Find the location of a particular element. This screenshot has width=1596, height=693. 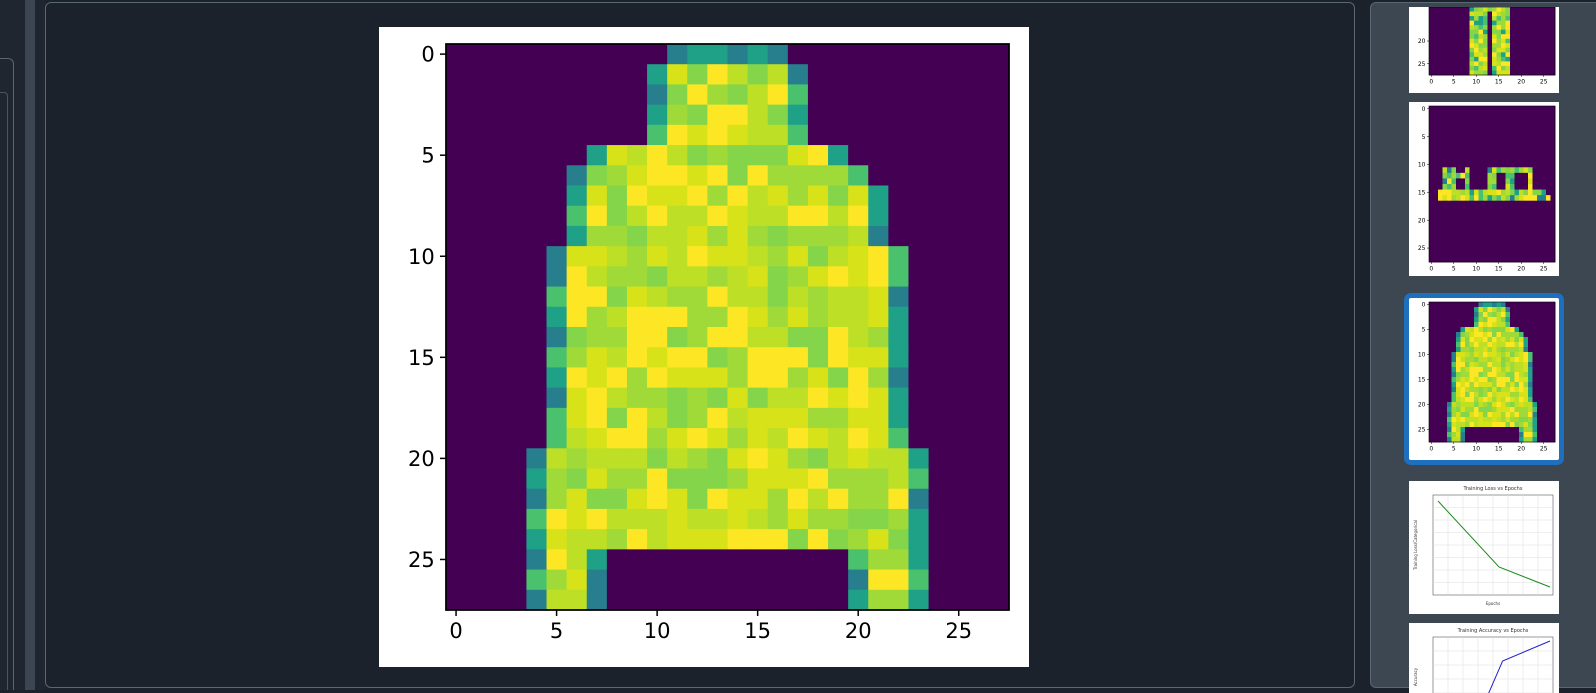

thumb-sandal-cells is located at coordinates (1492, 184).